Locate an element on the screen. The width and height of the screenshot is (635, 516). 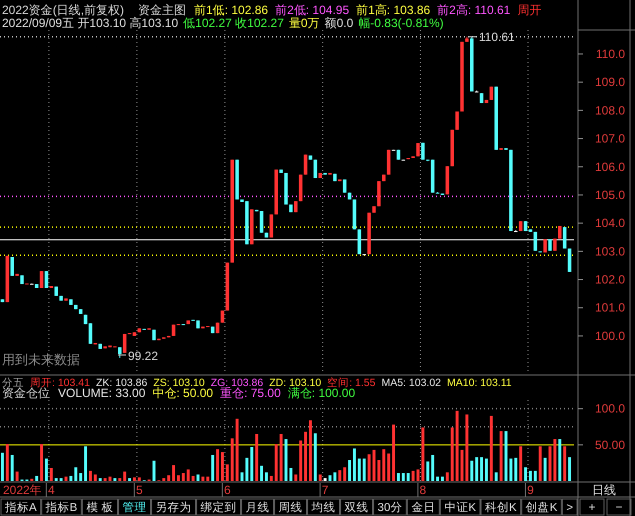
text: 科创K is located at coordinates (501, 507).